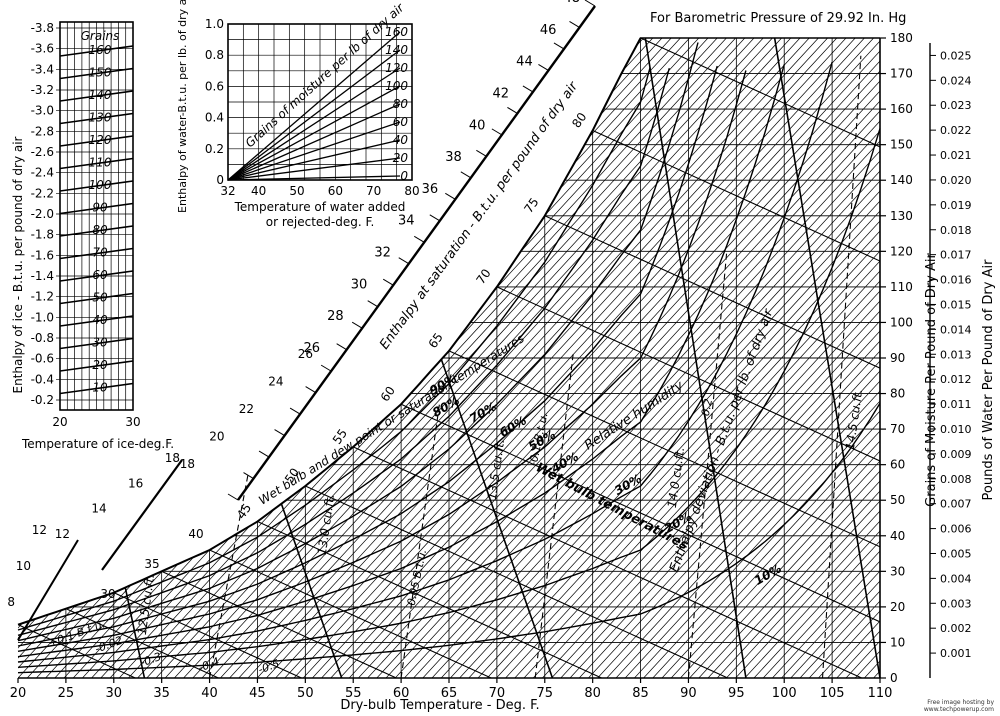 This screenshot has width=1000, height=716. Describe the element at coordinates (404, 176) in the screenshot. I see `water-series-label: 0` at that location.